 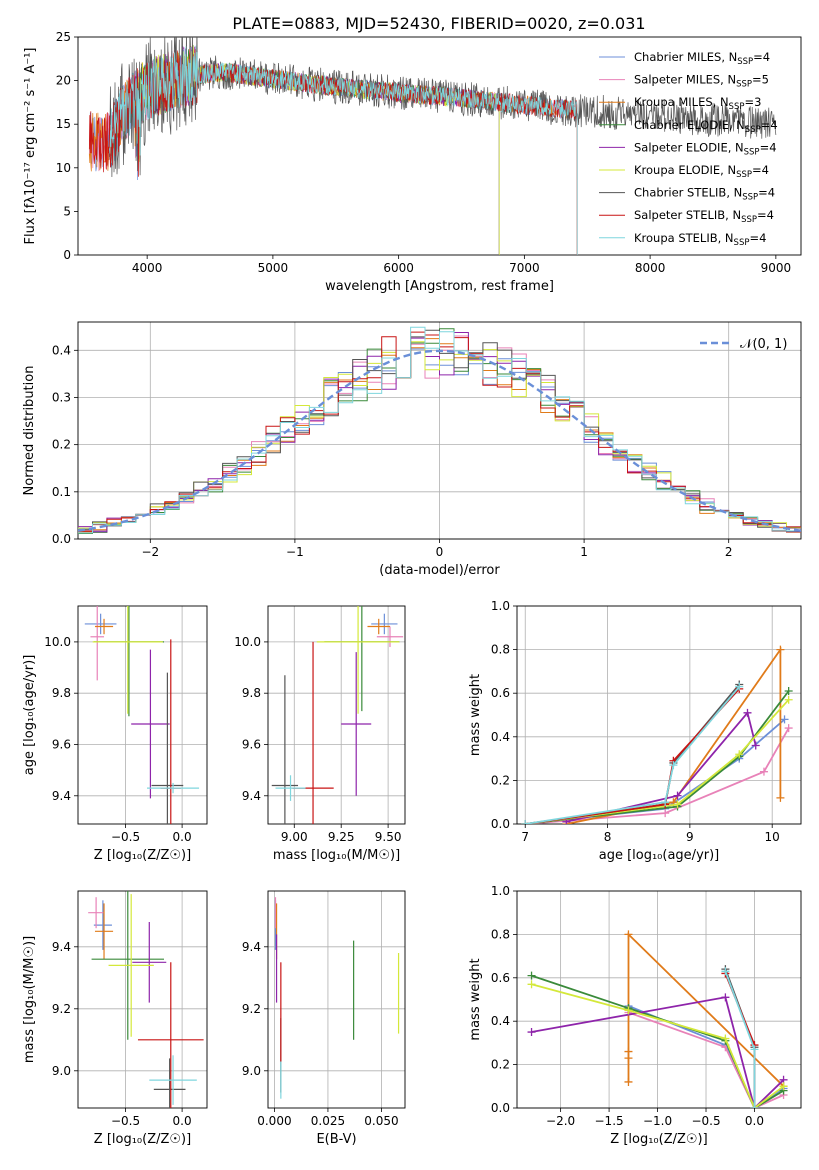 What do you see at coordinates (398, 268) in the screenshot?
I see `x-tick-label: 6000` at bounding box center [398, 268].